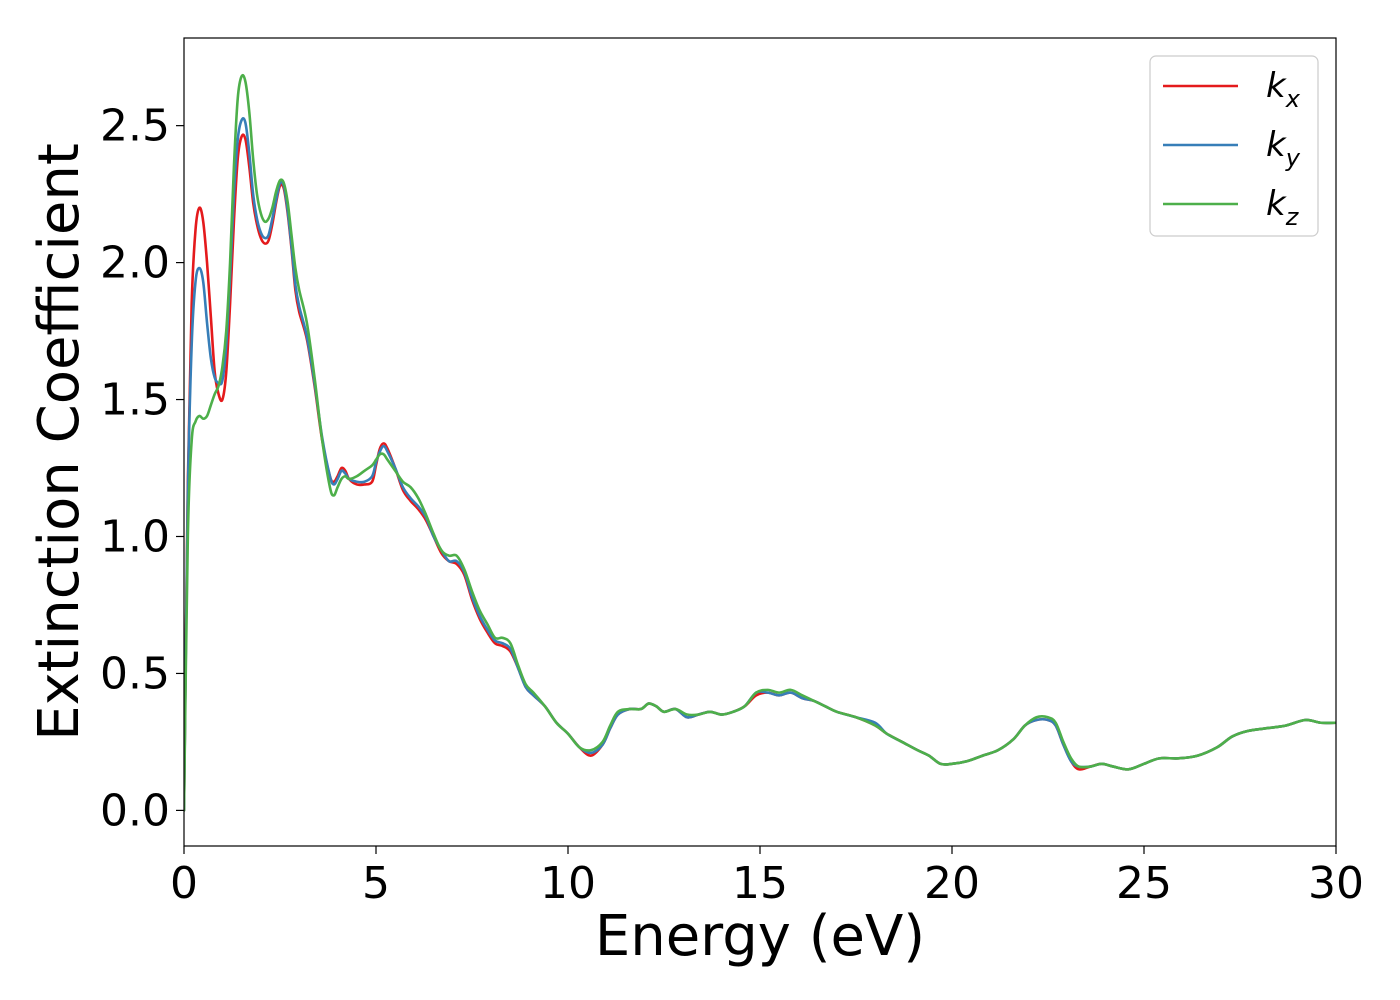  I want to click on y-tick-label: 2.0, so click(135, 263).